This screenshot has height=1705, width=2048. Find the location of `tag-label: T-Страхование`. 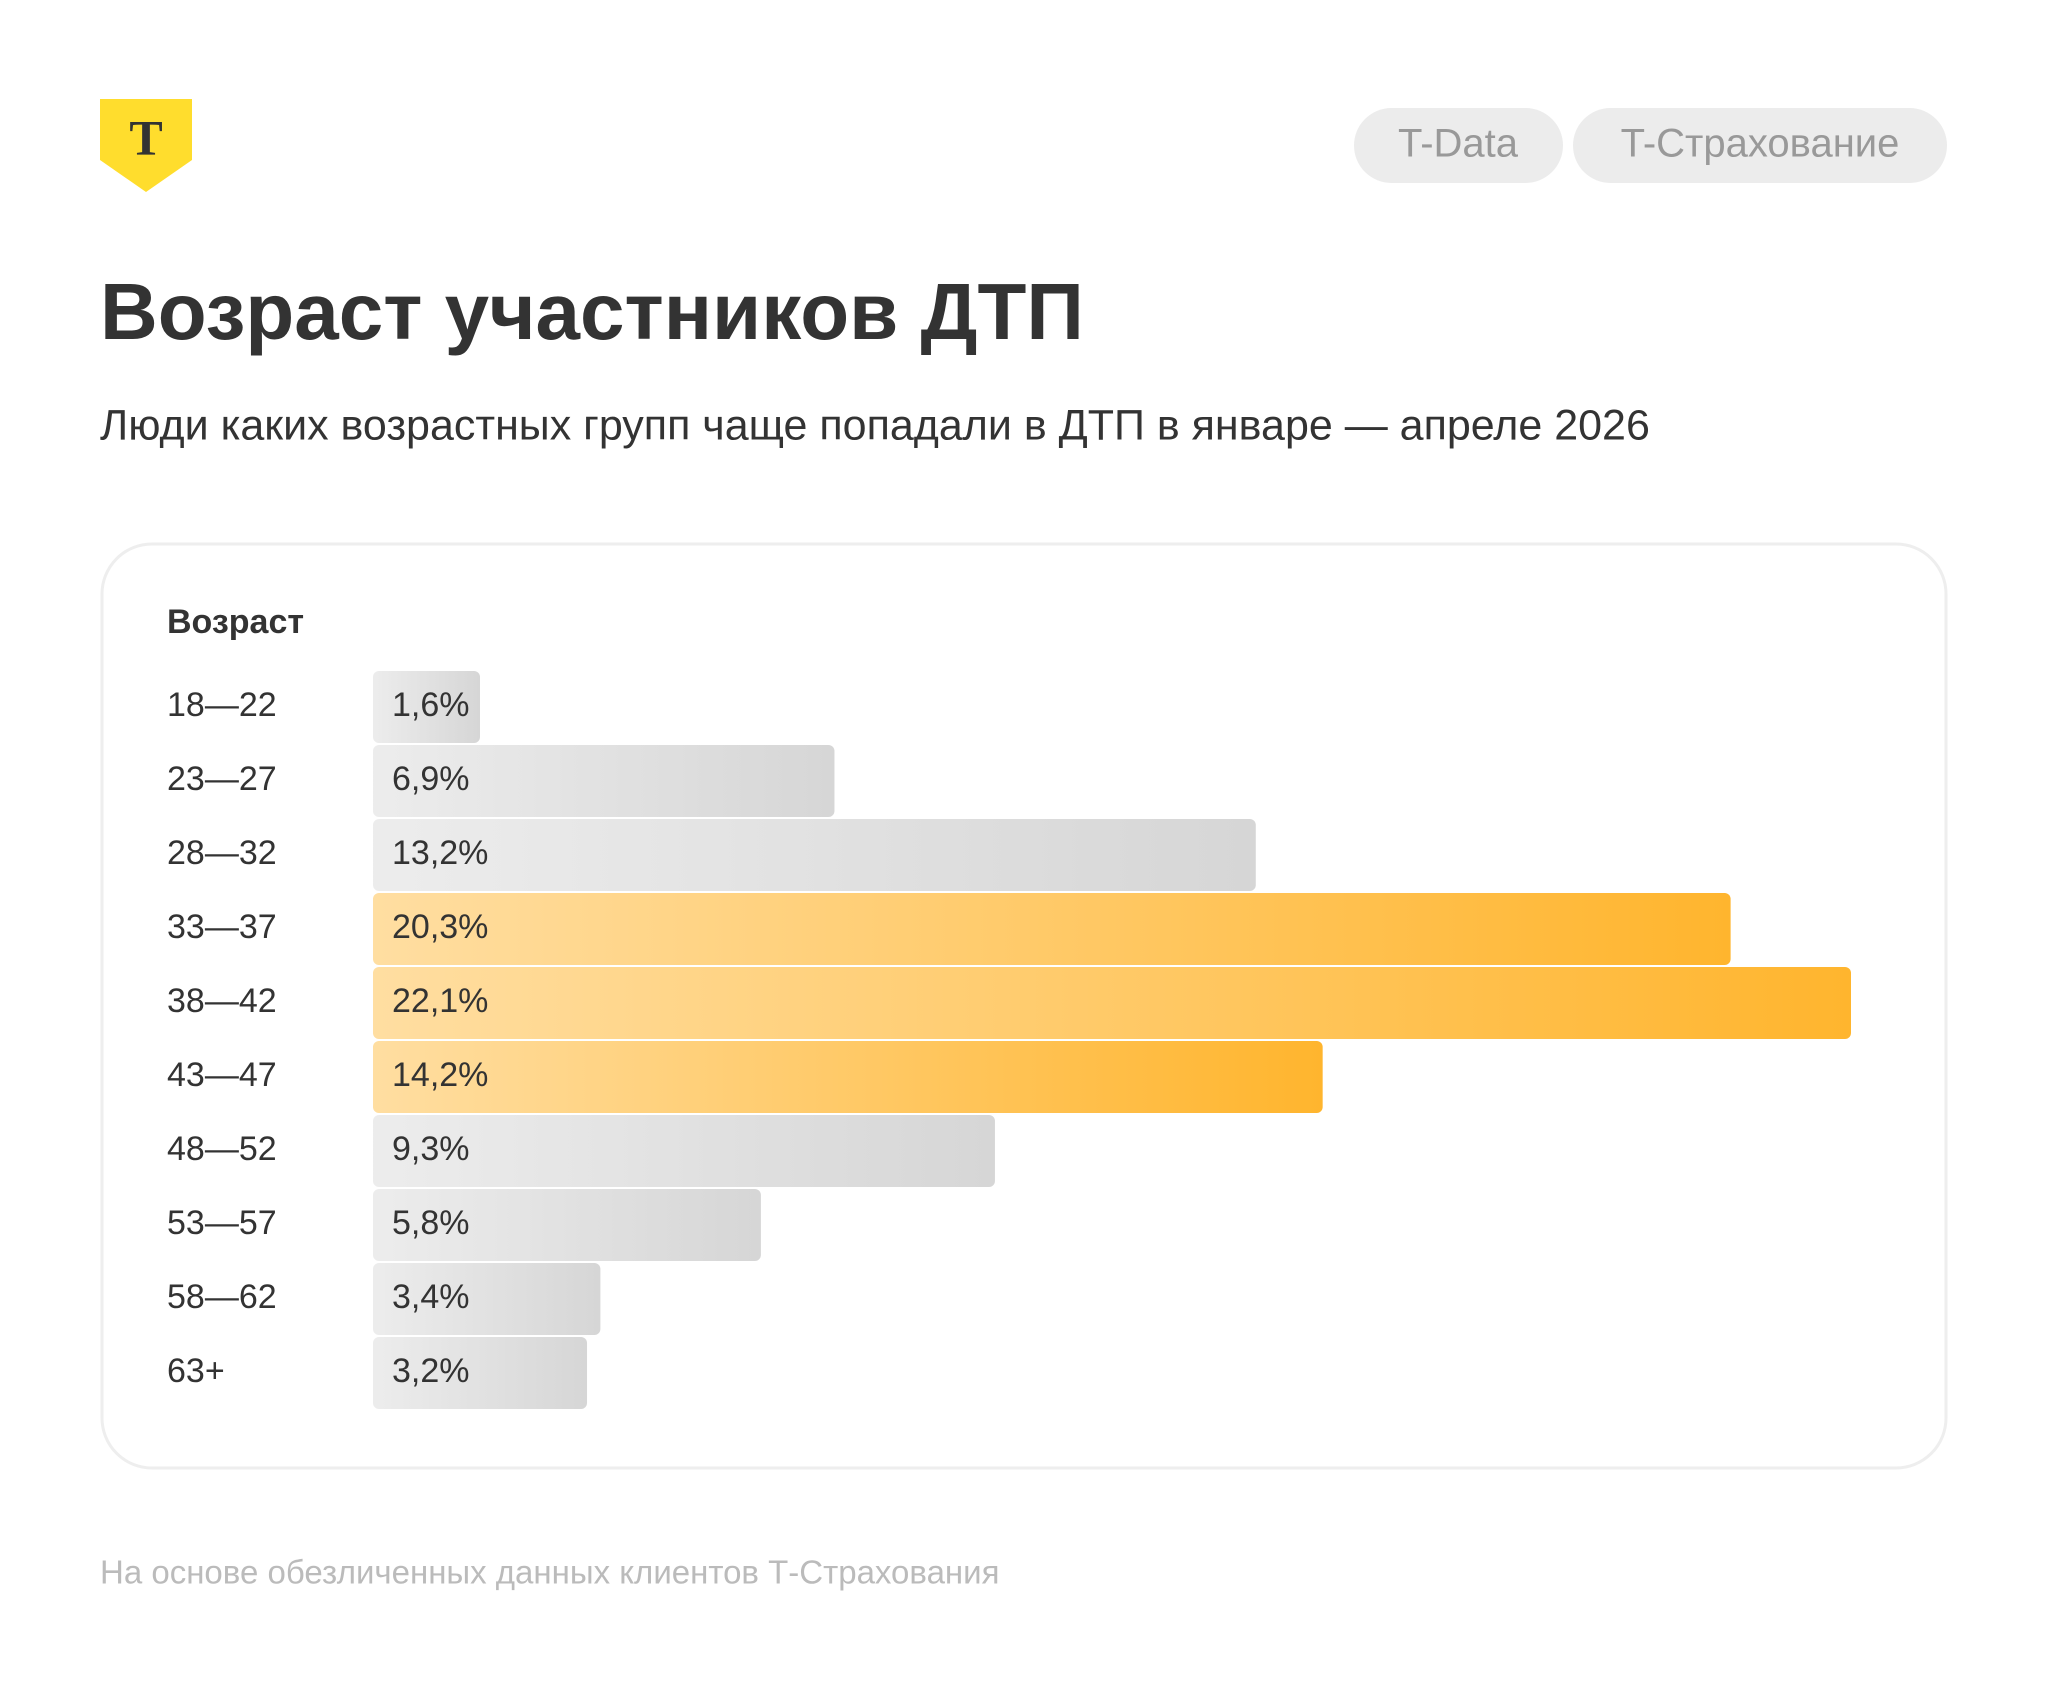

tag-label: T-Страхование is located at coordinates (1760, 144).